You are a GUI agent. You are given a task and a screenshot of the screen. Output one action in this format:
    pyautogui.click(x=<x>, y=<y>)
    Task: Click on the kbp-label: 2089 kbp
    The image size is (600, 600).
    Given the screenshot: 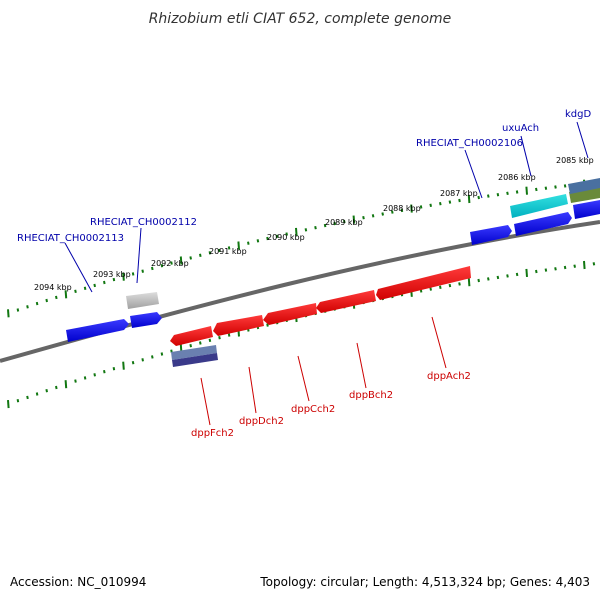 What is the action you would take?
    pyautogui.click(x=344, y=222)
    